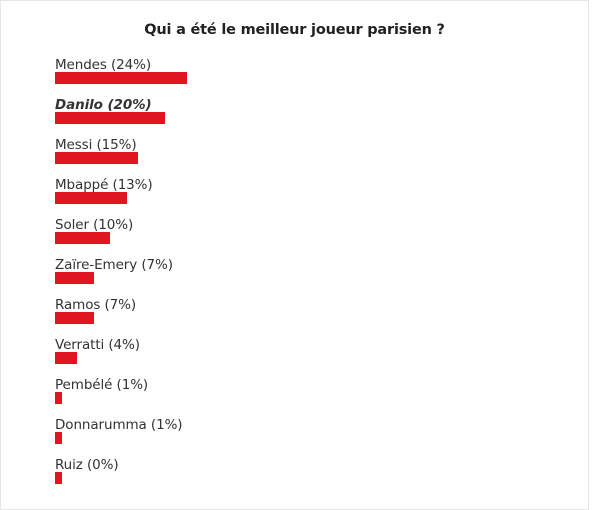 The height and width of the screenshot is (510, 597). I want to click on poll-option-label: Soler (10%), so click(94, 225).